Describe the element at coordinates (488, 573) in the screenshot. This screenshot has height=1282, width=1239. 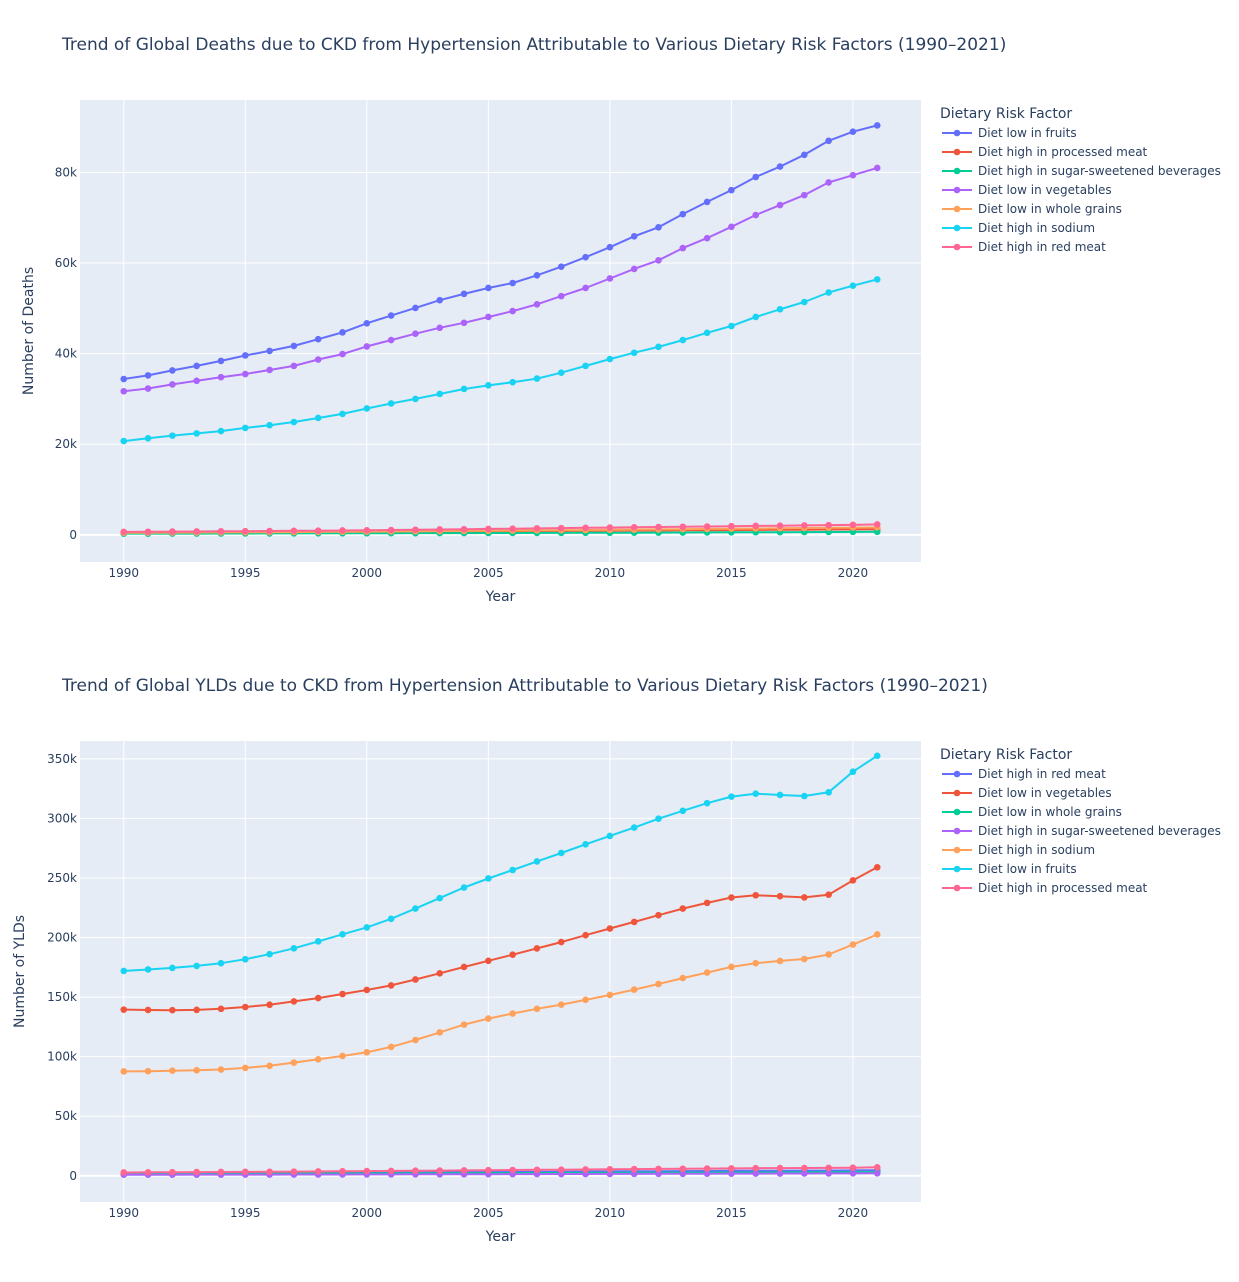
I see `x-tick-label: 2005` at that location.